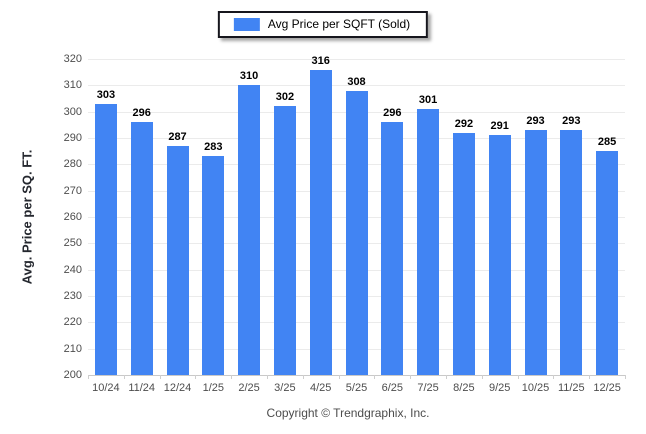  I want to click on x-category-label: 4/25, so click(320, 388).